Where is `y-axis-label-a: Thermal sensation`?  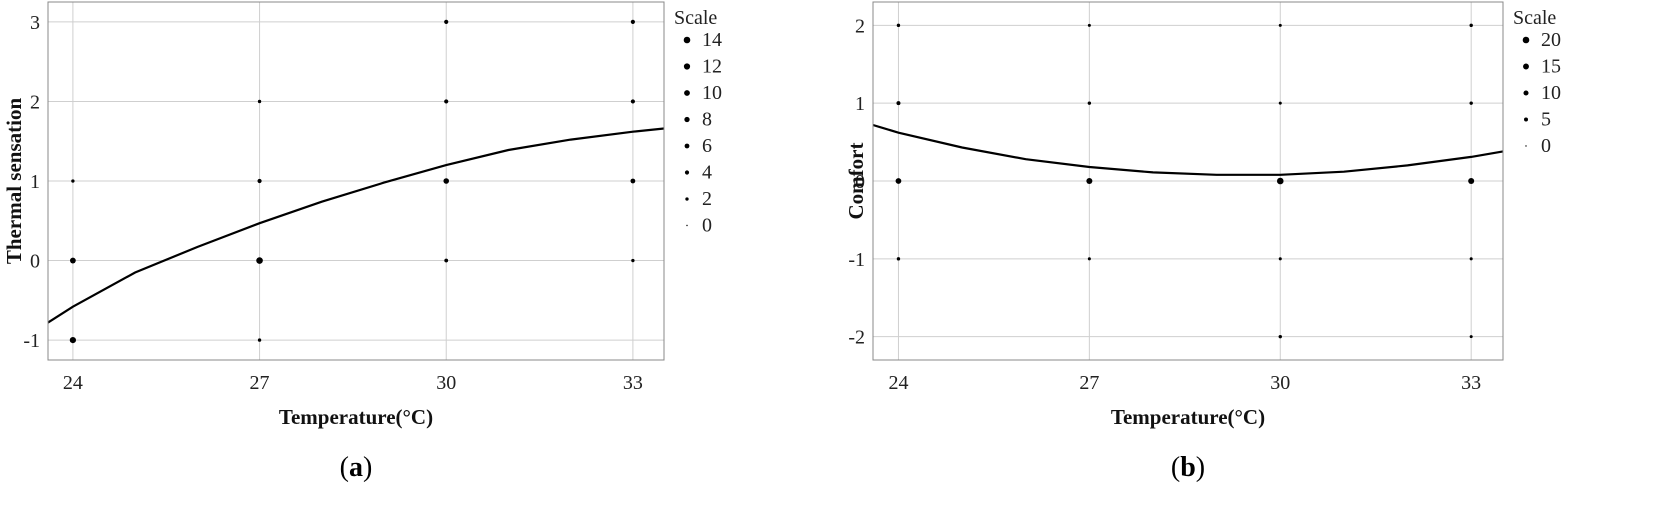 y-axis-label-a: Thermal sensation is located at coordinates (14, 181).